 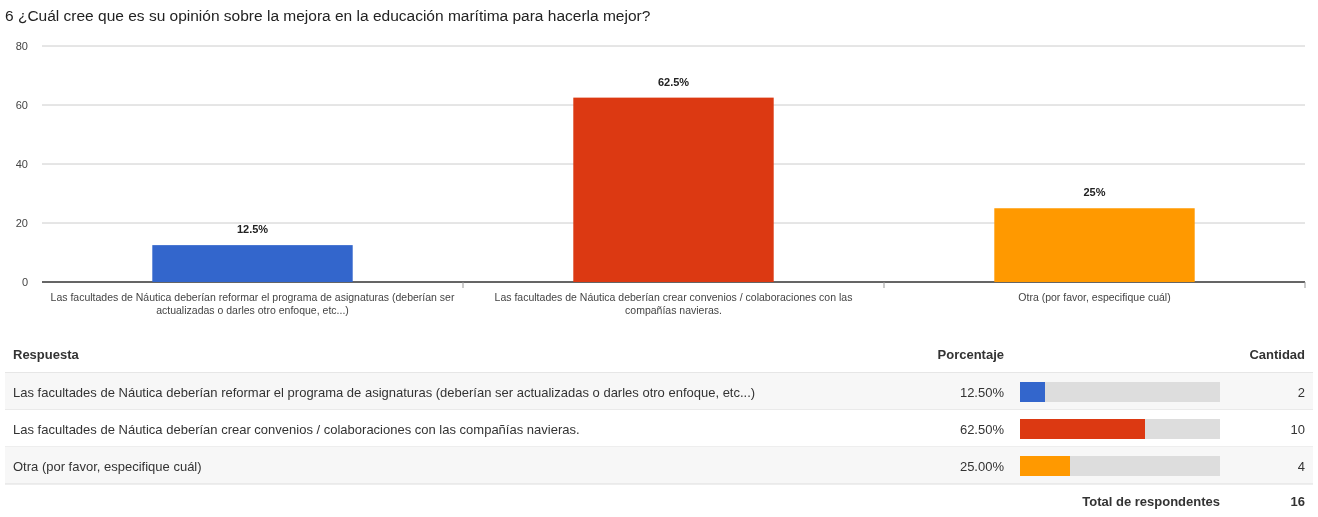 I want to click on data-label: 12.5%, so click(x=252, y=229).